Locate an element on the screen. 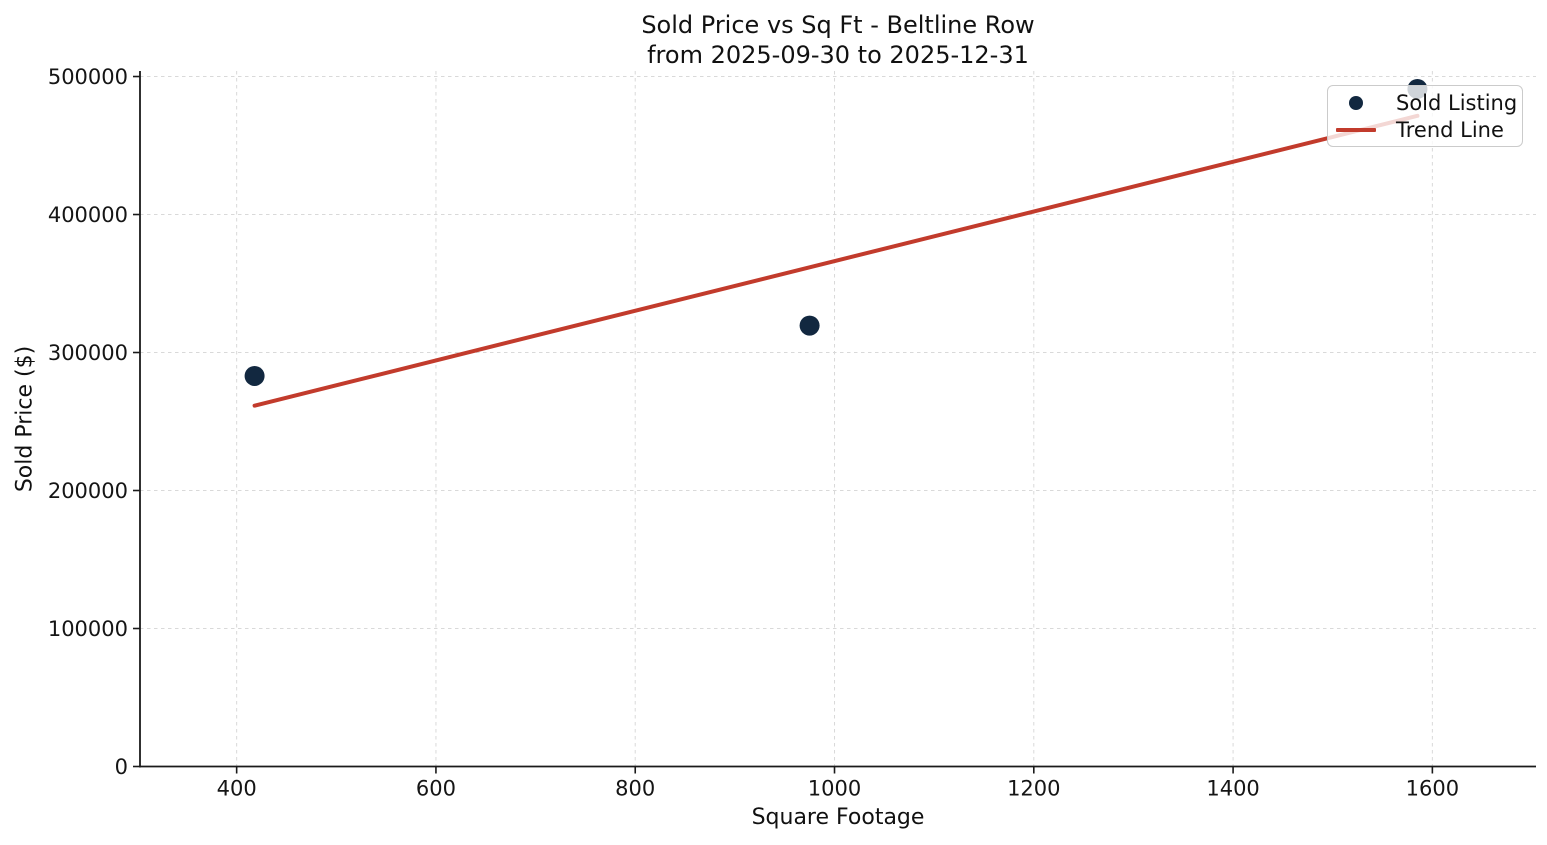 The image size is (1547, 845). y-tick-label: 400000 is located at coordinates (88, 215).